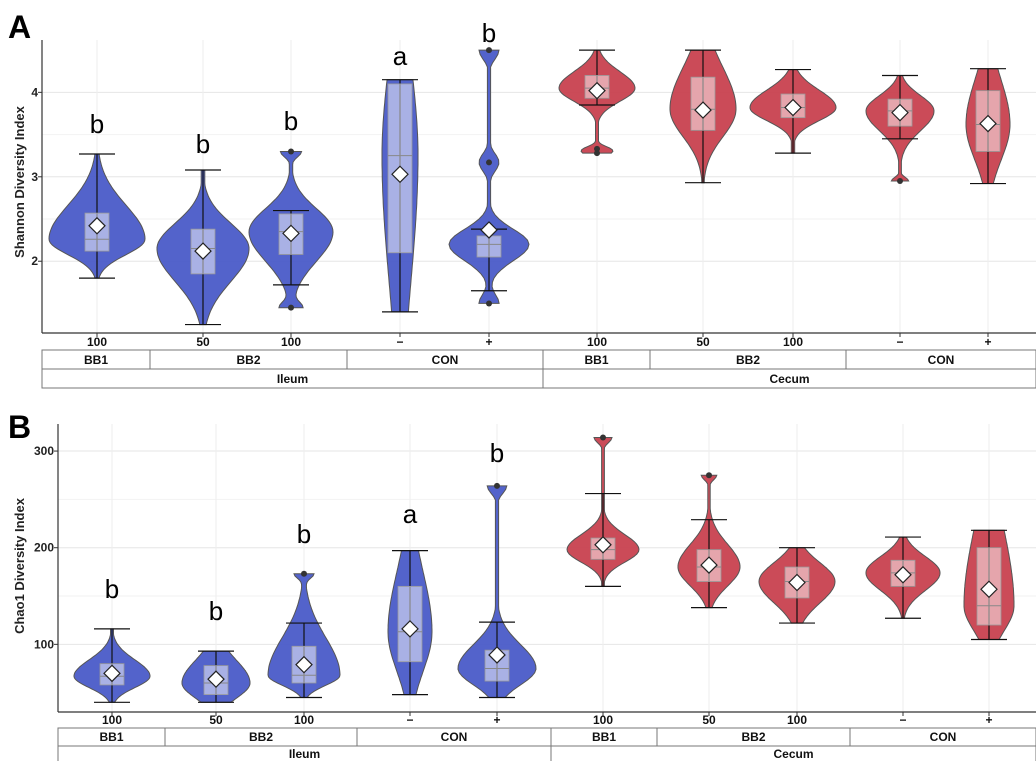  Describe the element at coordinates (489, 246) in the screenshot. I see `iqr-box` at that location.